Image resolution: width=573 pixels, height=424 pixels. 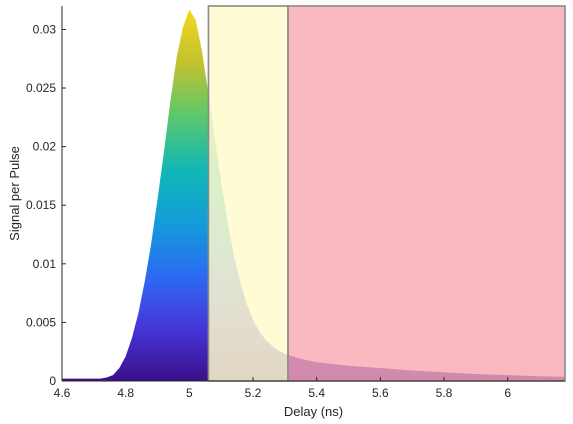 What do you see at coordinates (248, 193) in the screenshot?
I see `region-yellow` at bounding box center [248, 193].